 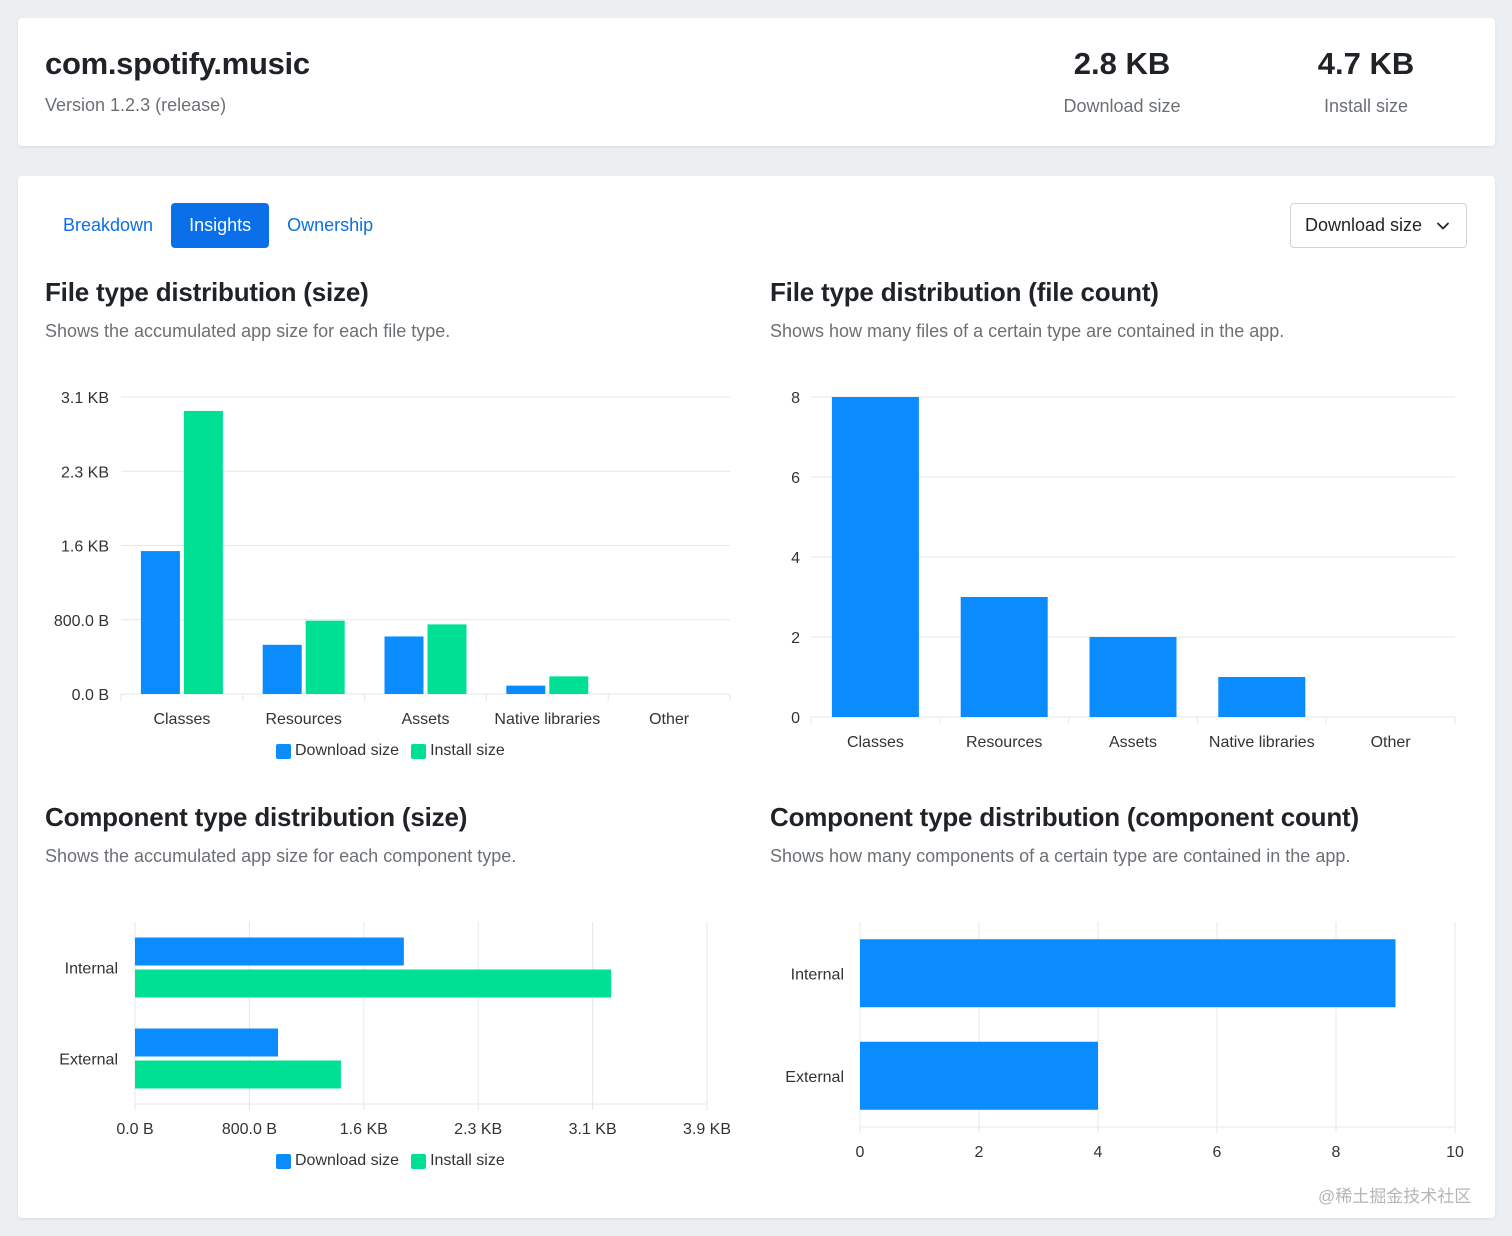 What do you see at coordinates (134, 1129) in the screenshot?
I see `x-tick-label: 0.0 B` at bounding box center [134, 1129].